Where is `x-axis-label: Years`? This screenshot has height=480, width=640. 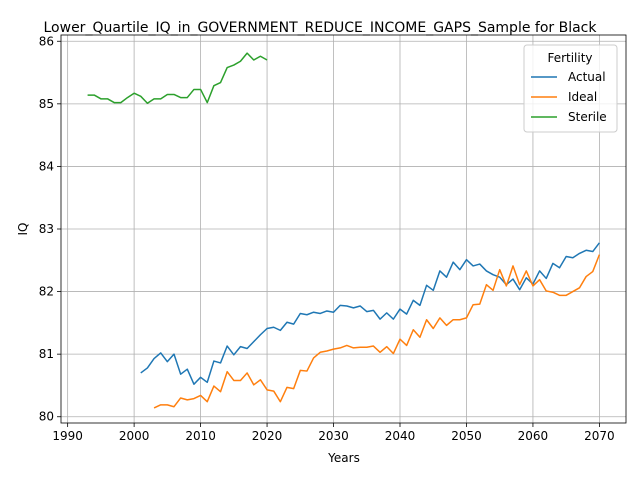 x-axis-label: Years is located at coordinates (343, 458).